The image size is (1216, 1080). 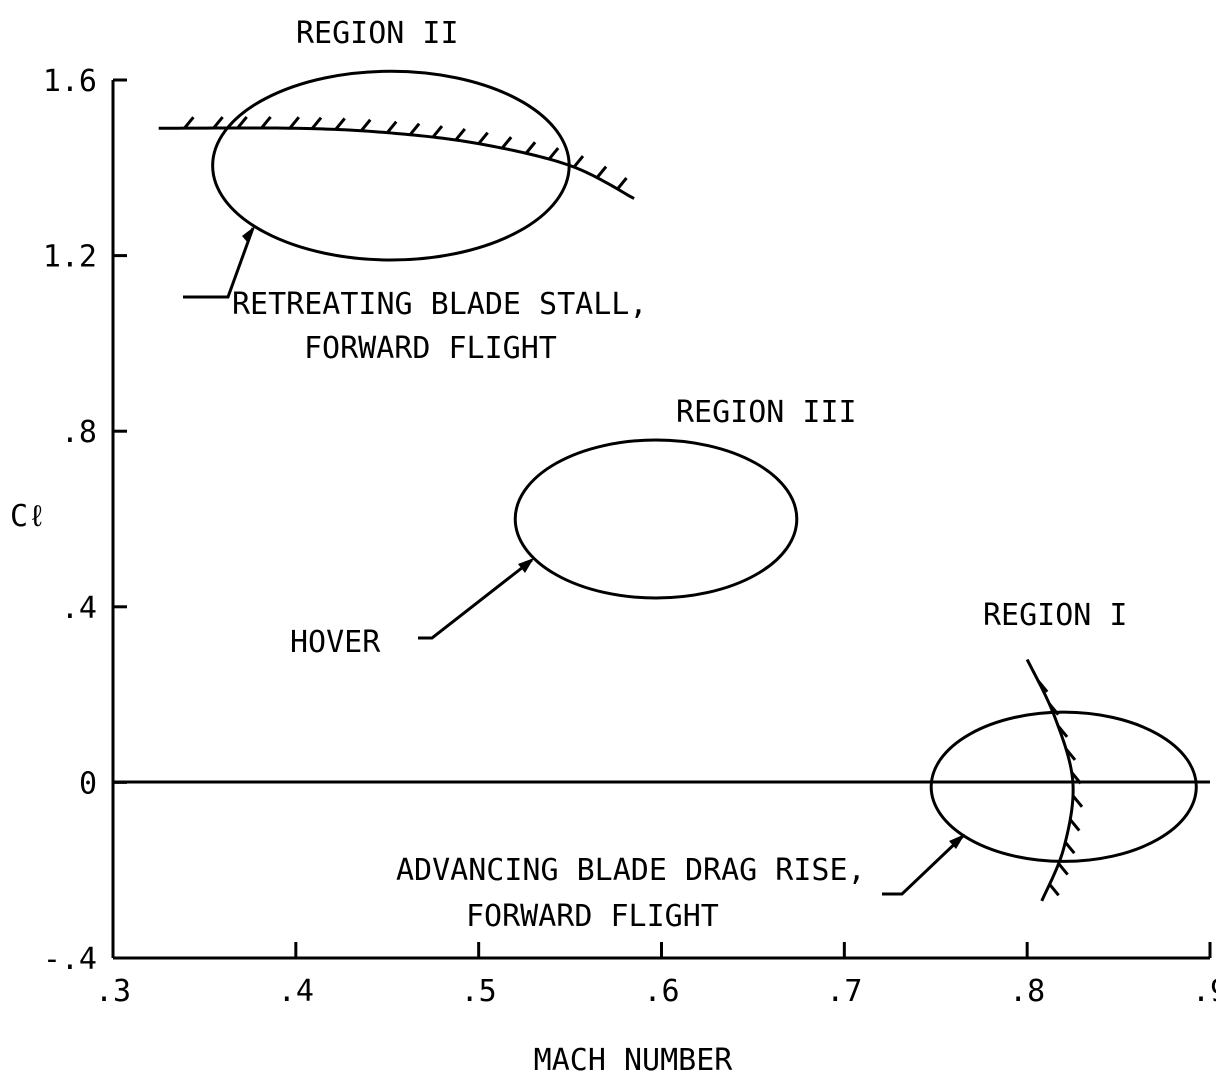 I want to click on region-i-label: REGION I, so click(x=1055, y=615).